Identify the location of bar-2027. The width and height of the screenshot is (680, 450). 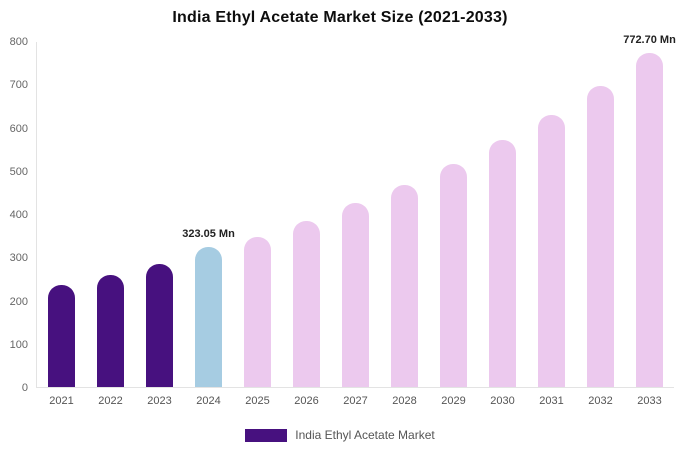
(355, 295).